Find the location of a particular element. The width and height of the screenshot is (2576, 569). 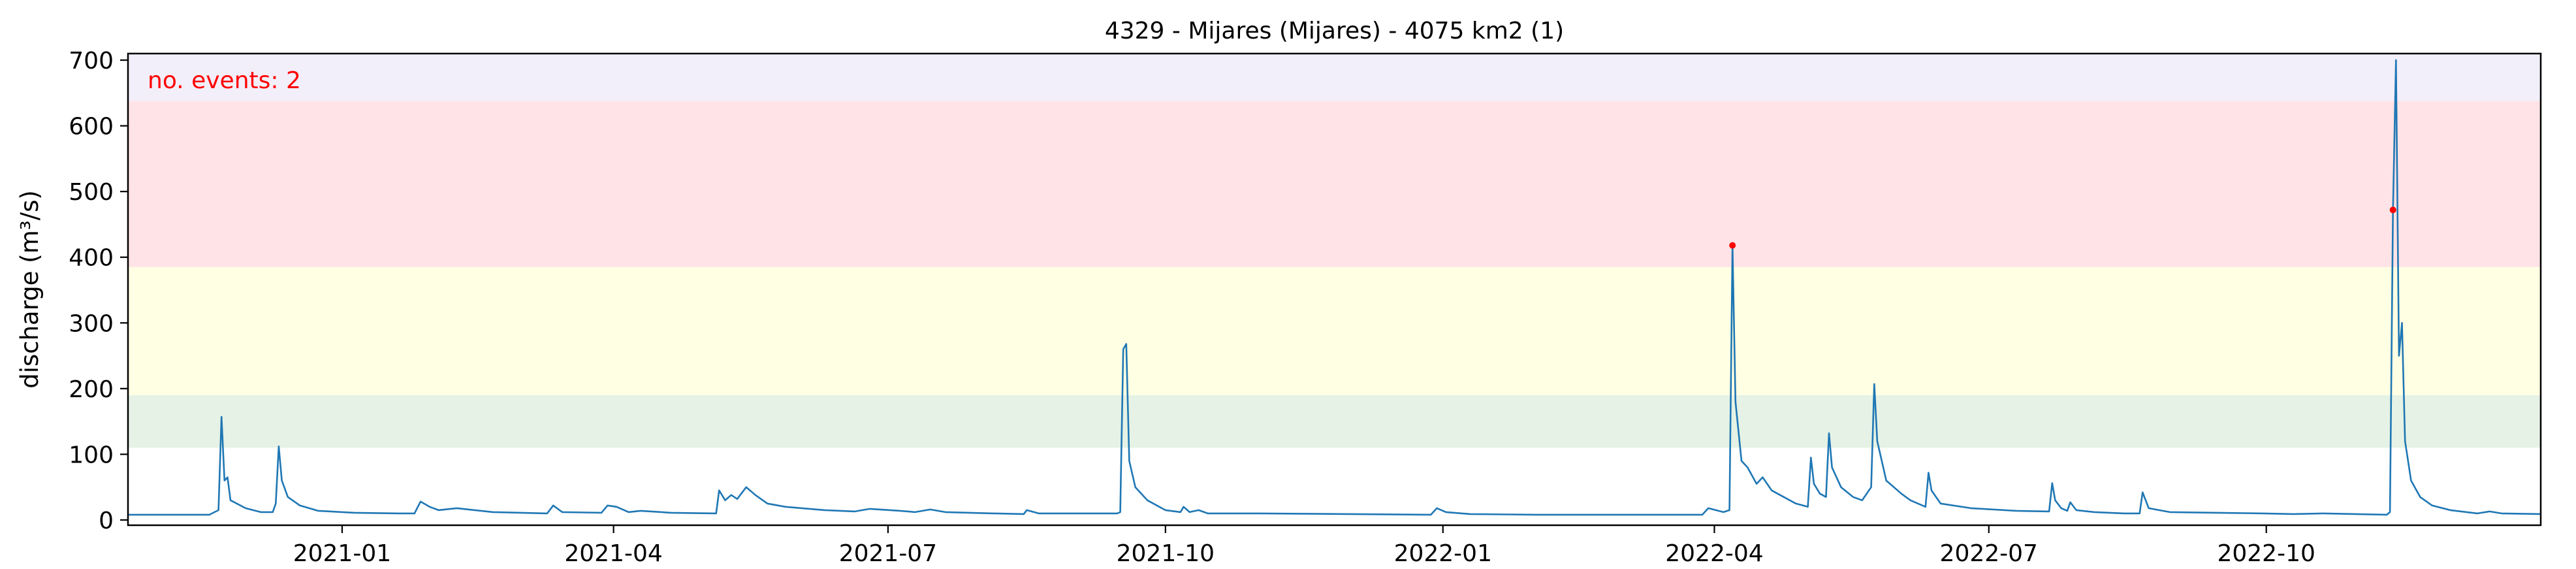

y-tick-label: 700 is located at coordinates (92, 61).